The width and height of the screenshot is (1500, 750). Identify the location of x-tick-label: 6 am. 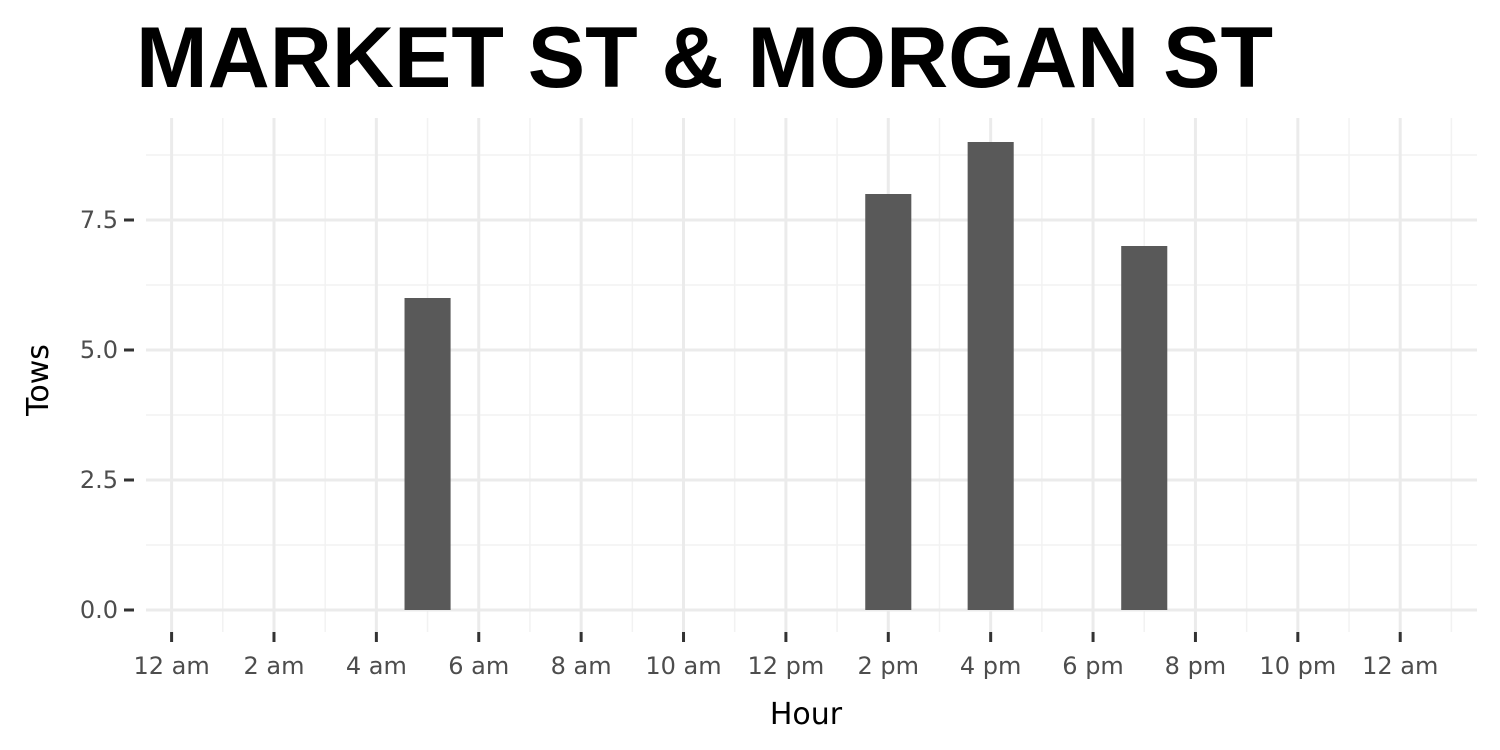
(478, 666).